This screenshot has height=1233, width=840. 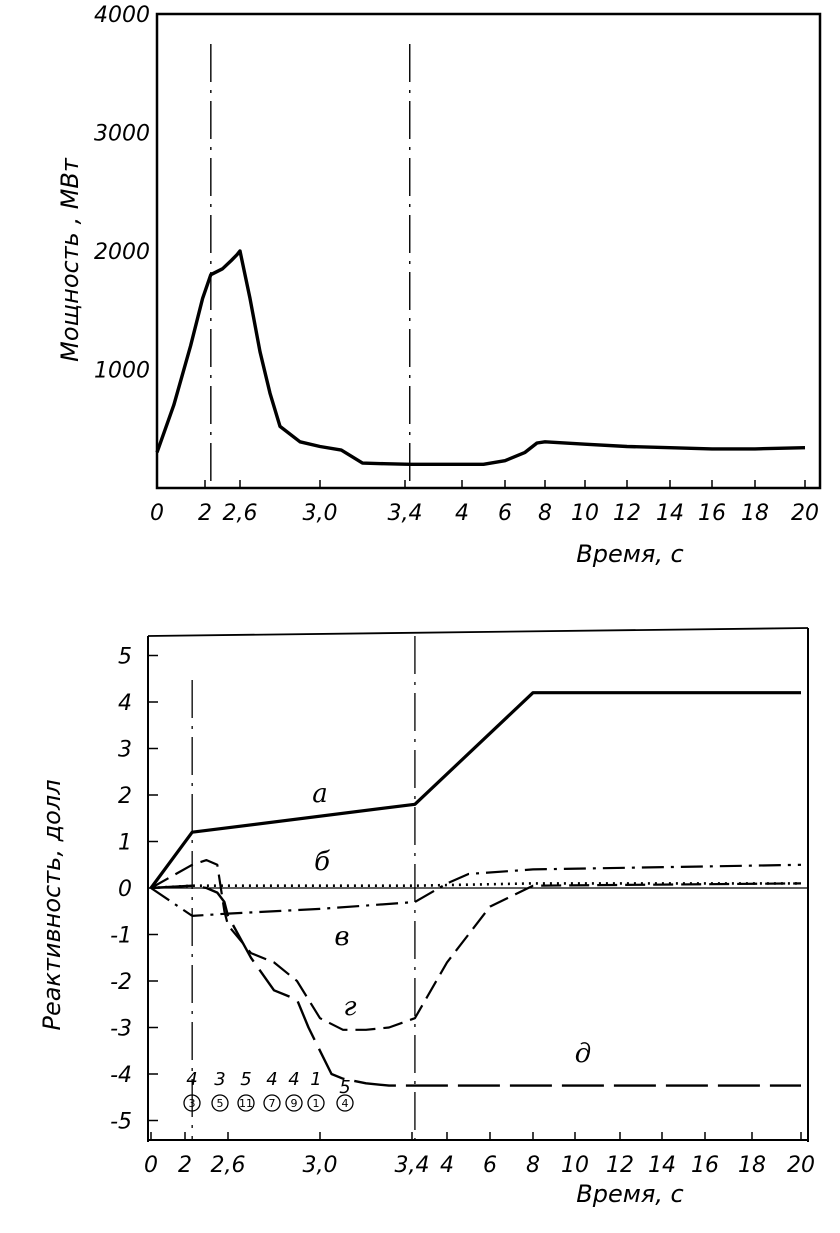 I want to click on reactivity-xtick-label: 8, so click(x=533, y=1165).